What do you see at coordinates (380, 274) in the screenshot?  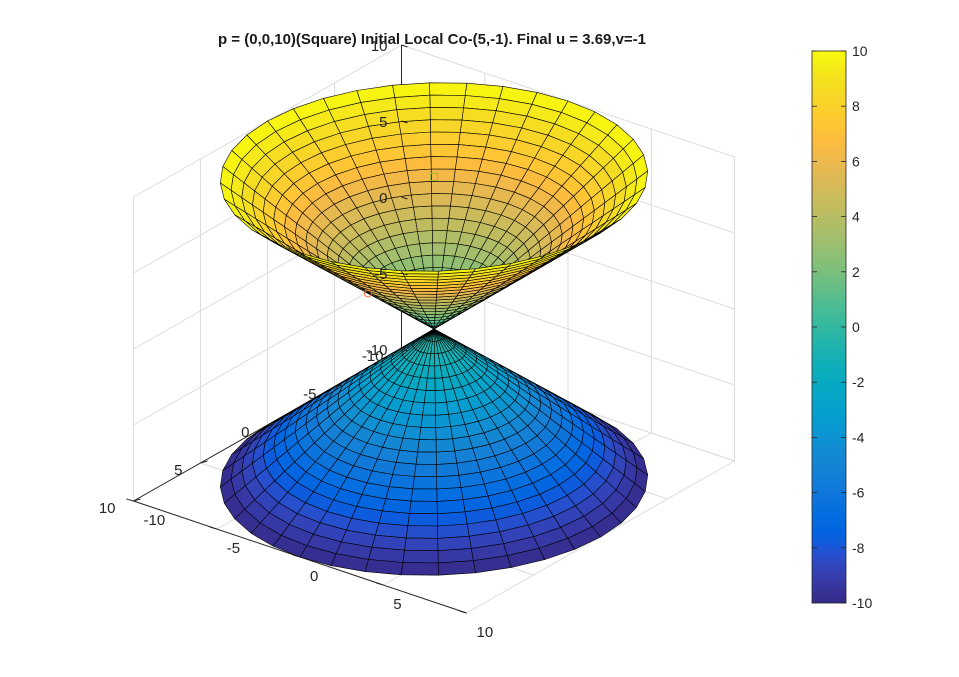 I see `z-tick-label: -5` at bounding box center [380, 274].